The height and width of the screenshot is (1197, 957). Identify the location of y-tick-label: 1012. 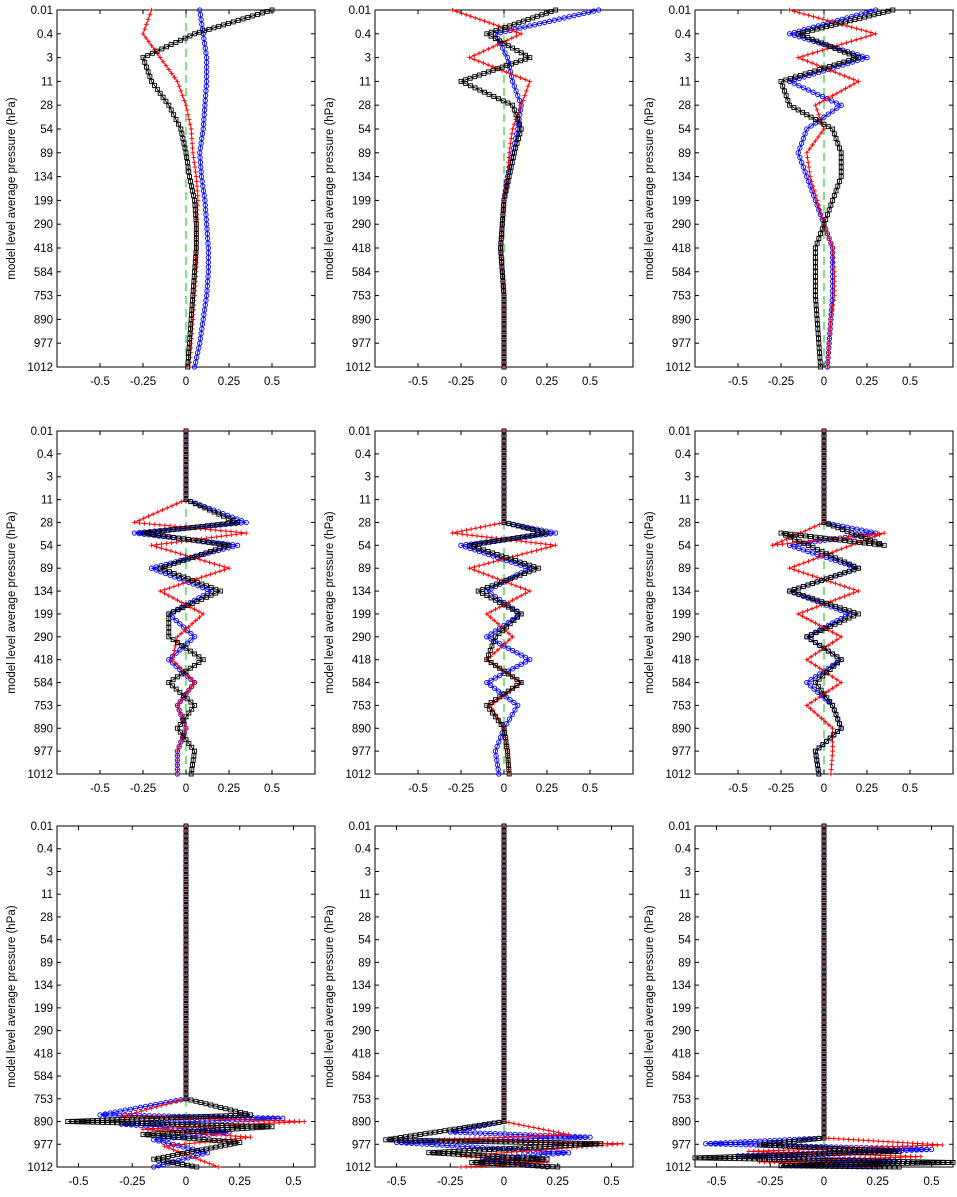
(678, 775).